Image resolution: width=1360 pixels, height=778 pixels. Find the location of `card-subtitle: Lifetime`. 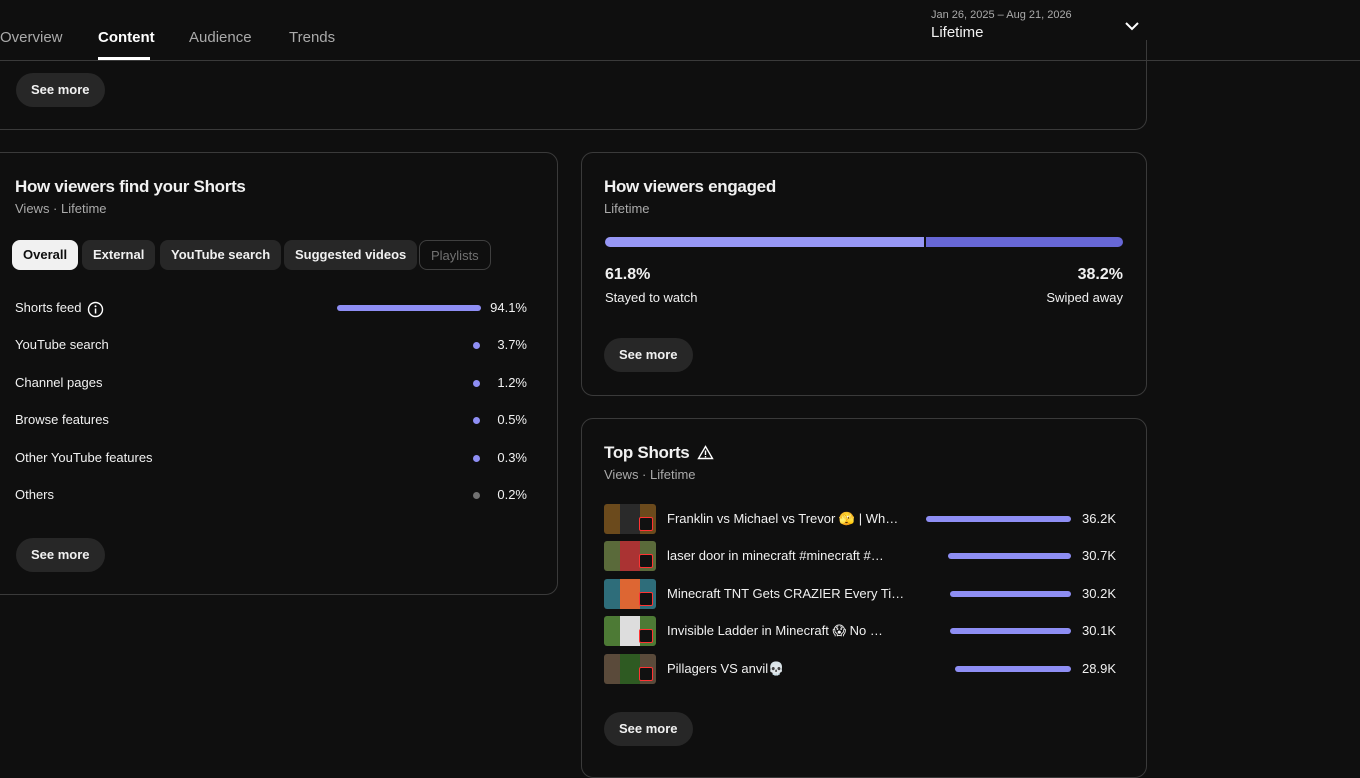

card-subtitle: Lifetime is located at coordinates (627, 208).